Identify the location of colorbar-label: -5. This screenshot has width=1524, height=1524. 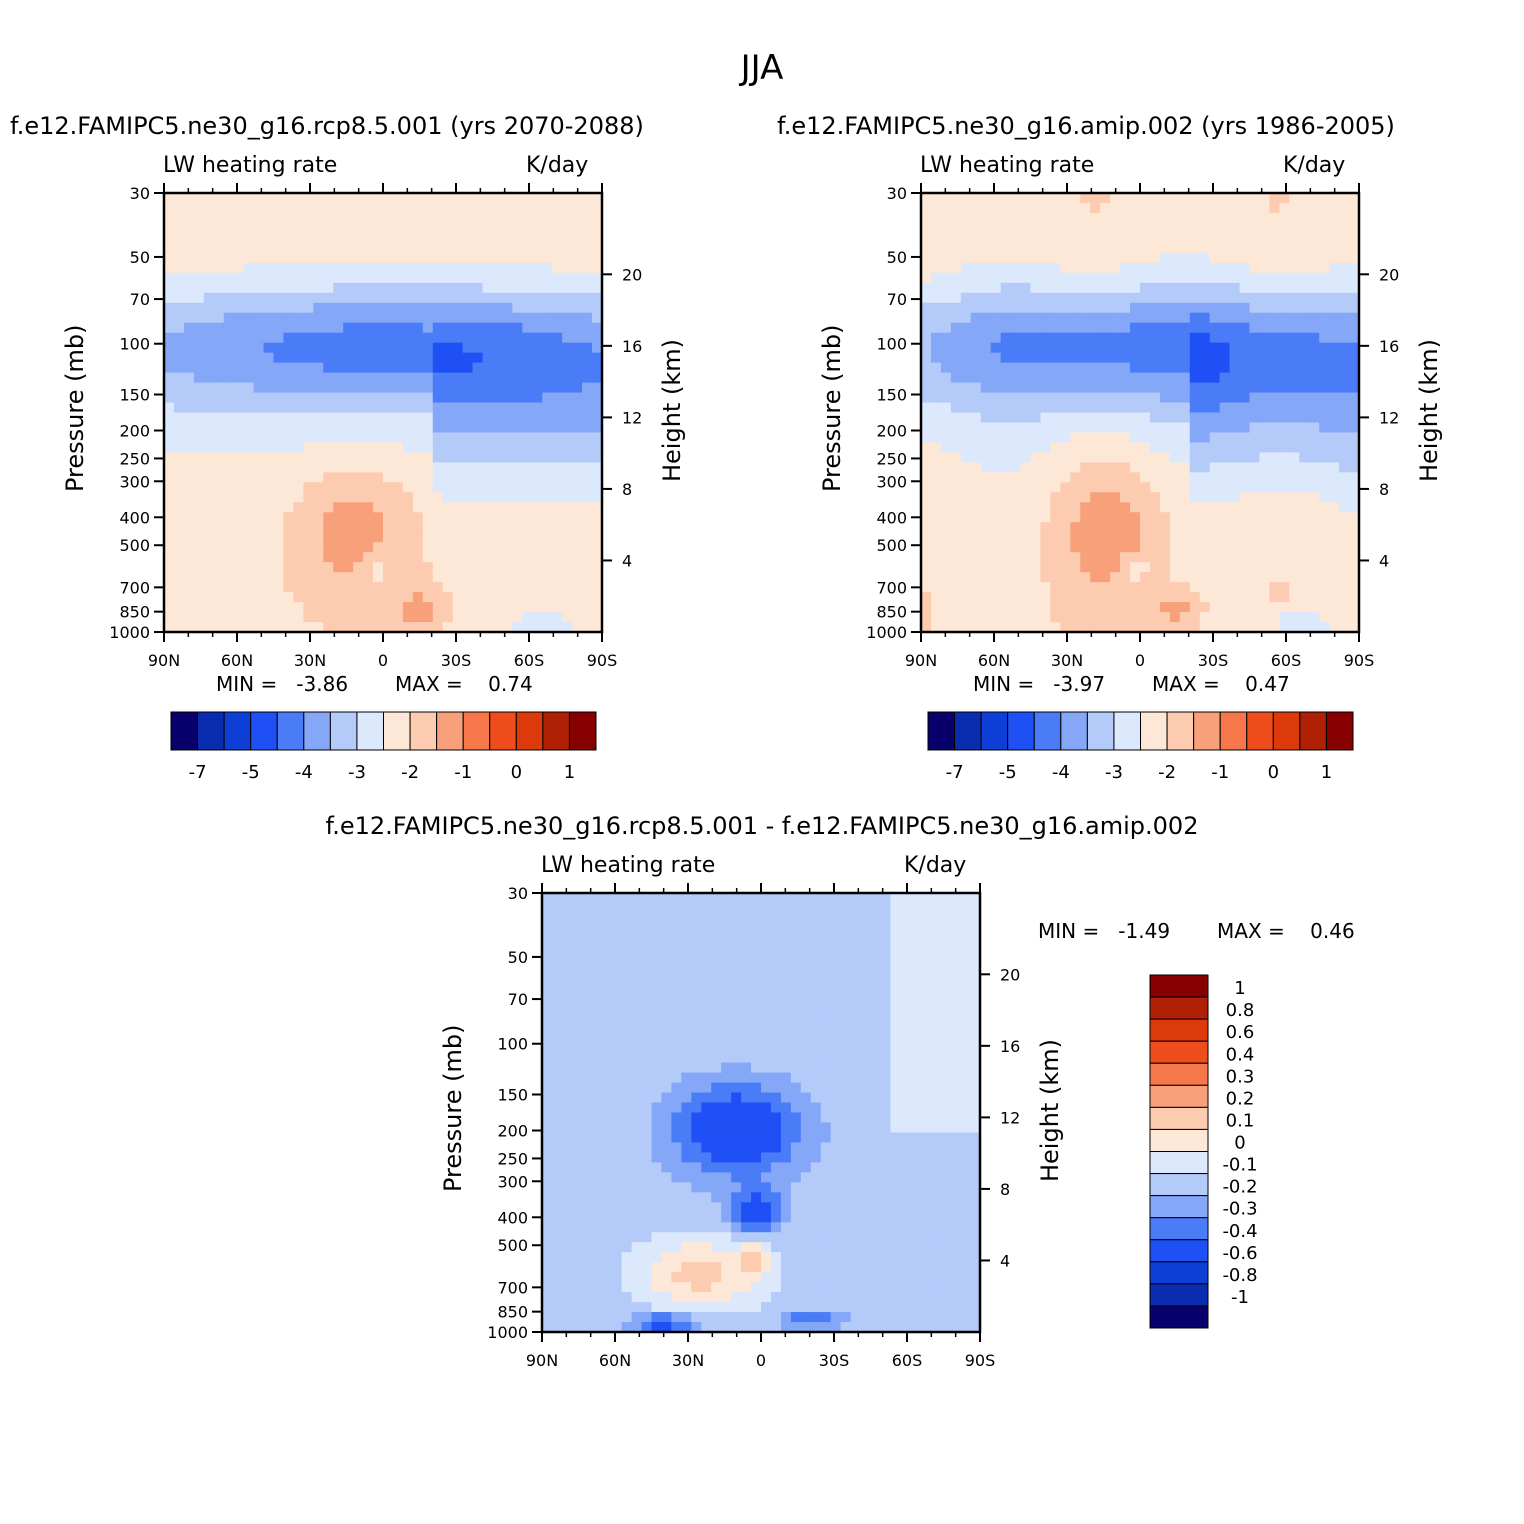
(1008, 772).